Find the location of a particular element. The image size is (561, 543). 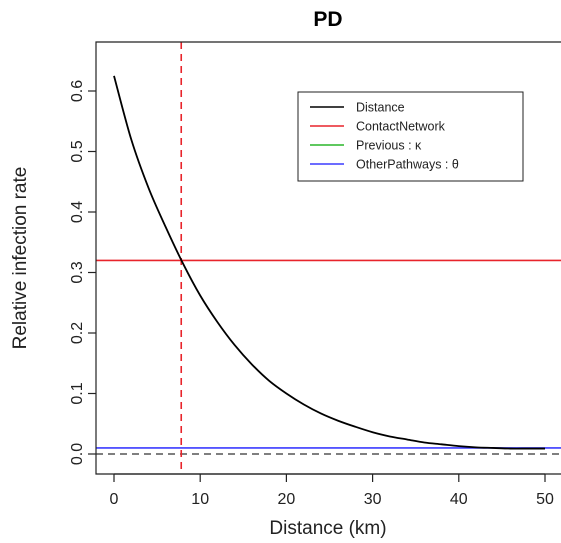

y-tick-label: 0.2 is located at coordinates (77, 333).